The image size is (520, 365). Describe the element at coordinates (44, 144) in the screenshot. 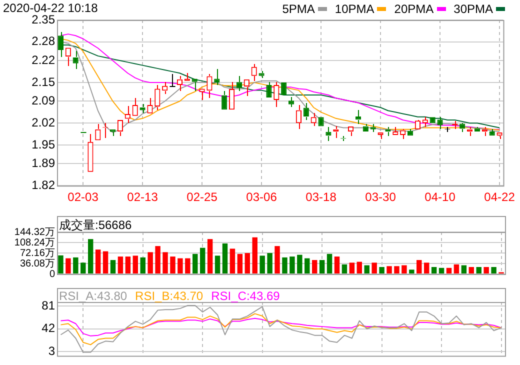

I see `y-tick-label: 1.95` at that location.